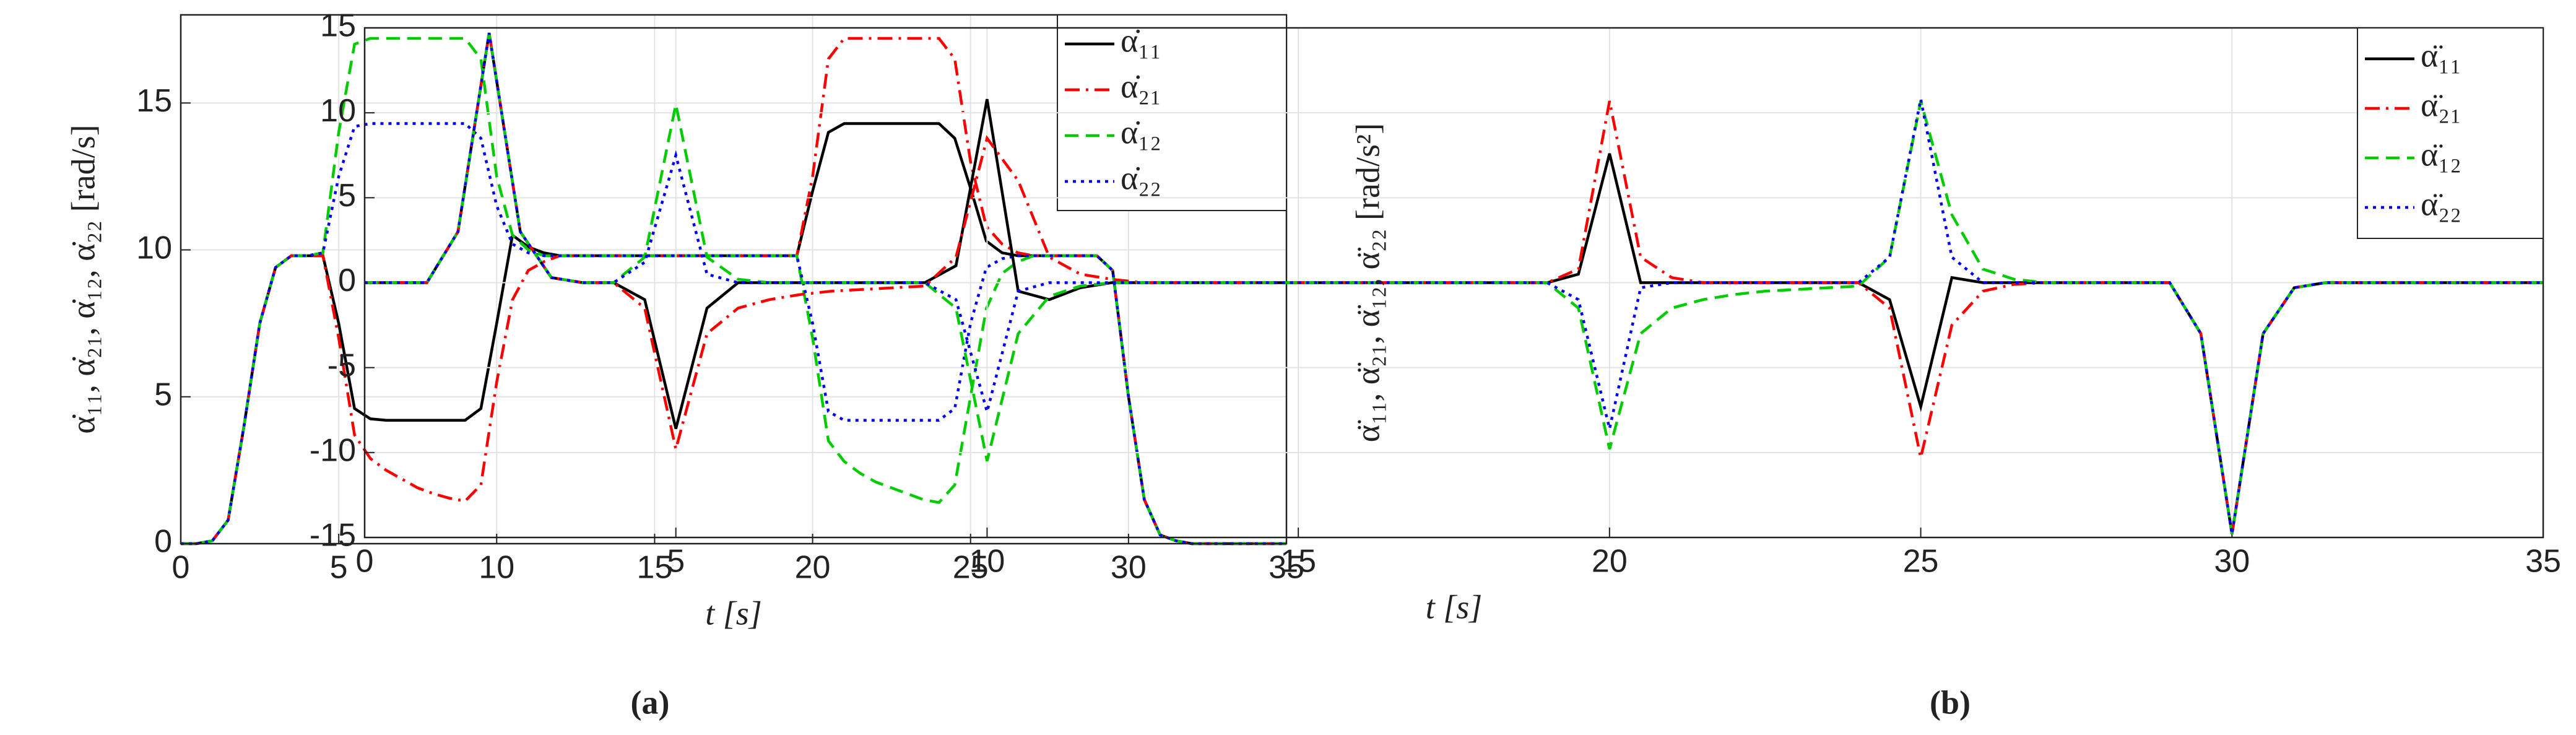 The width and height of the screenshot is (2576, 735). Describe the element at coordinates (1141, 177) in the screenshot. I see `legend-label: α̇₂₂` at that location.